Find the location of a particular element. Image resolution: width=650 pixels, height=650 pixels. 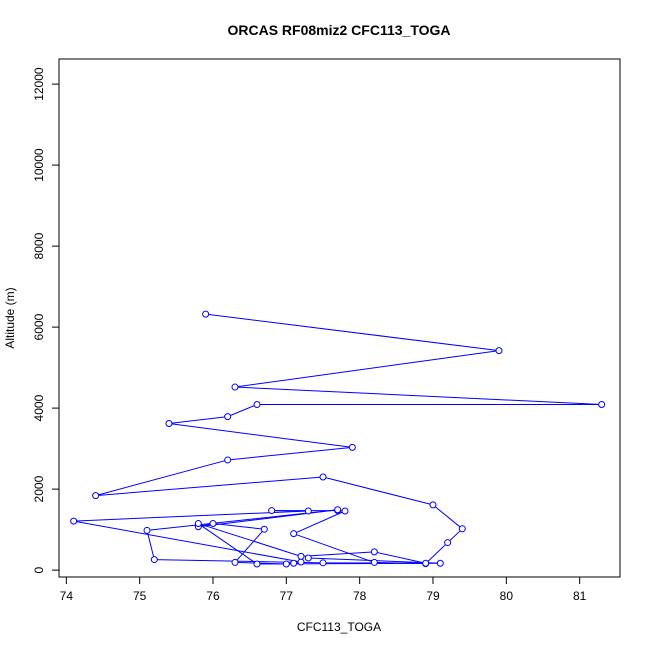

y-axis-label: Altitude (m) is located at coordinates (10, 317).